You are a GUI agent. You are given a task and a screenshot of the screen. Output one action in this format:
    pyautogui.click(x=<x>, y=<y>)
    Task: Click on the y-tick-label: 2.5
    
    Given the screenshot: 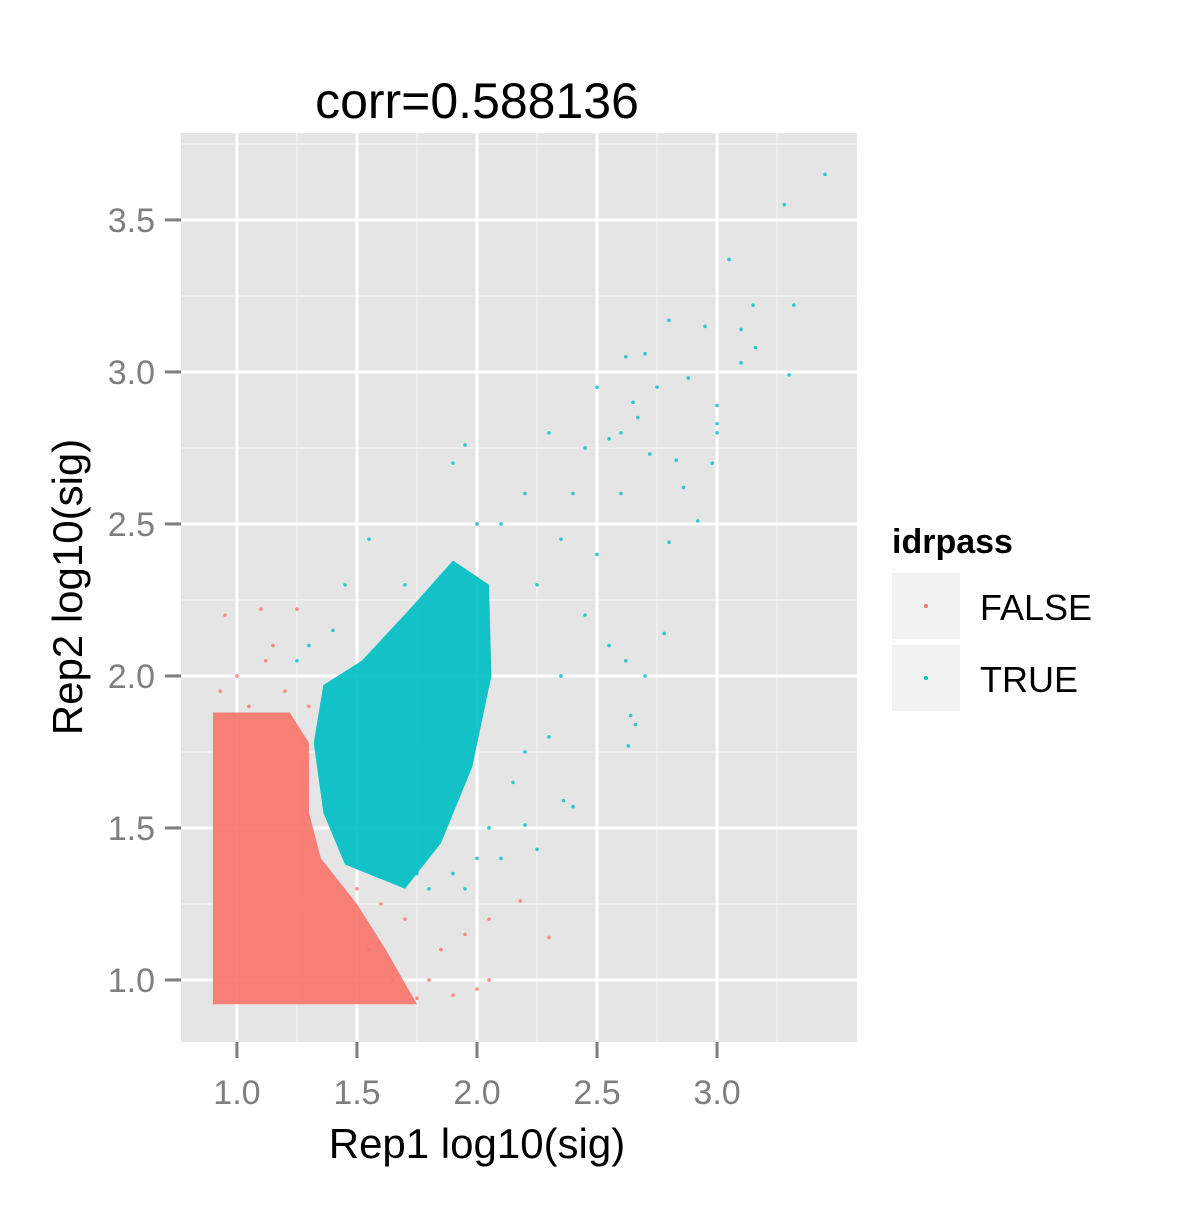 What is the action you would take?
    pyautogui.click(x=131, y=525)
    